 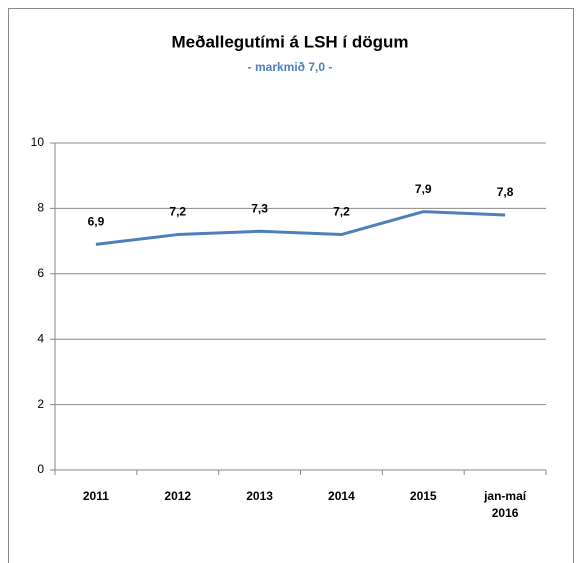 I want to click on y-tick-label: 8, so click(x=40, y=208).